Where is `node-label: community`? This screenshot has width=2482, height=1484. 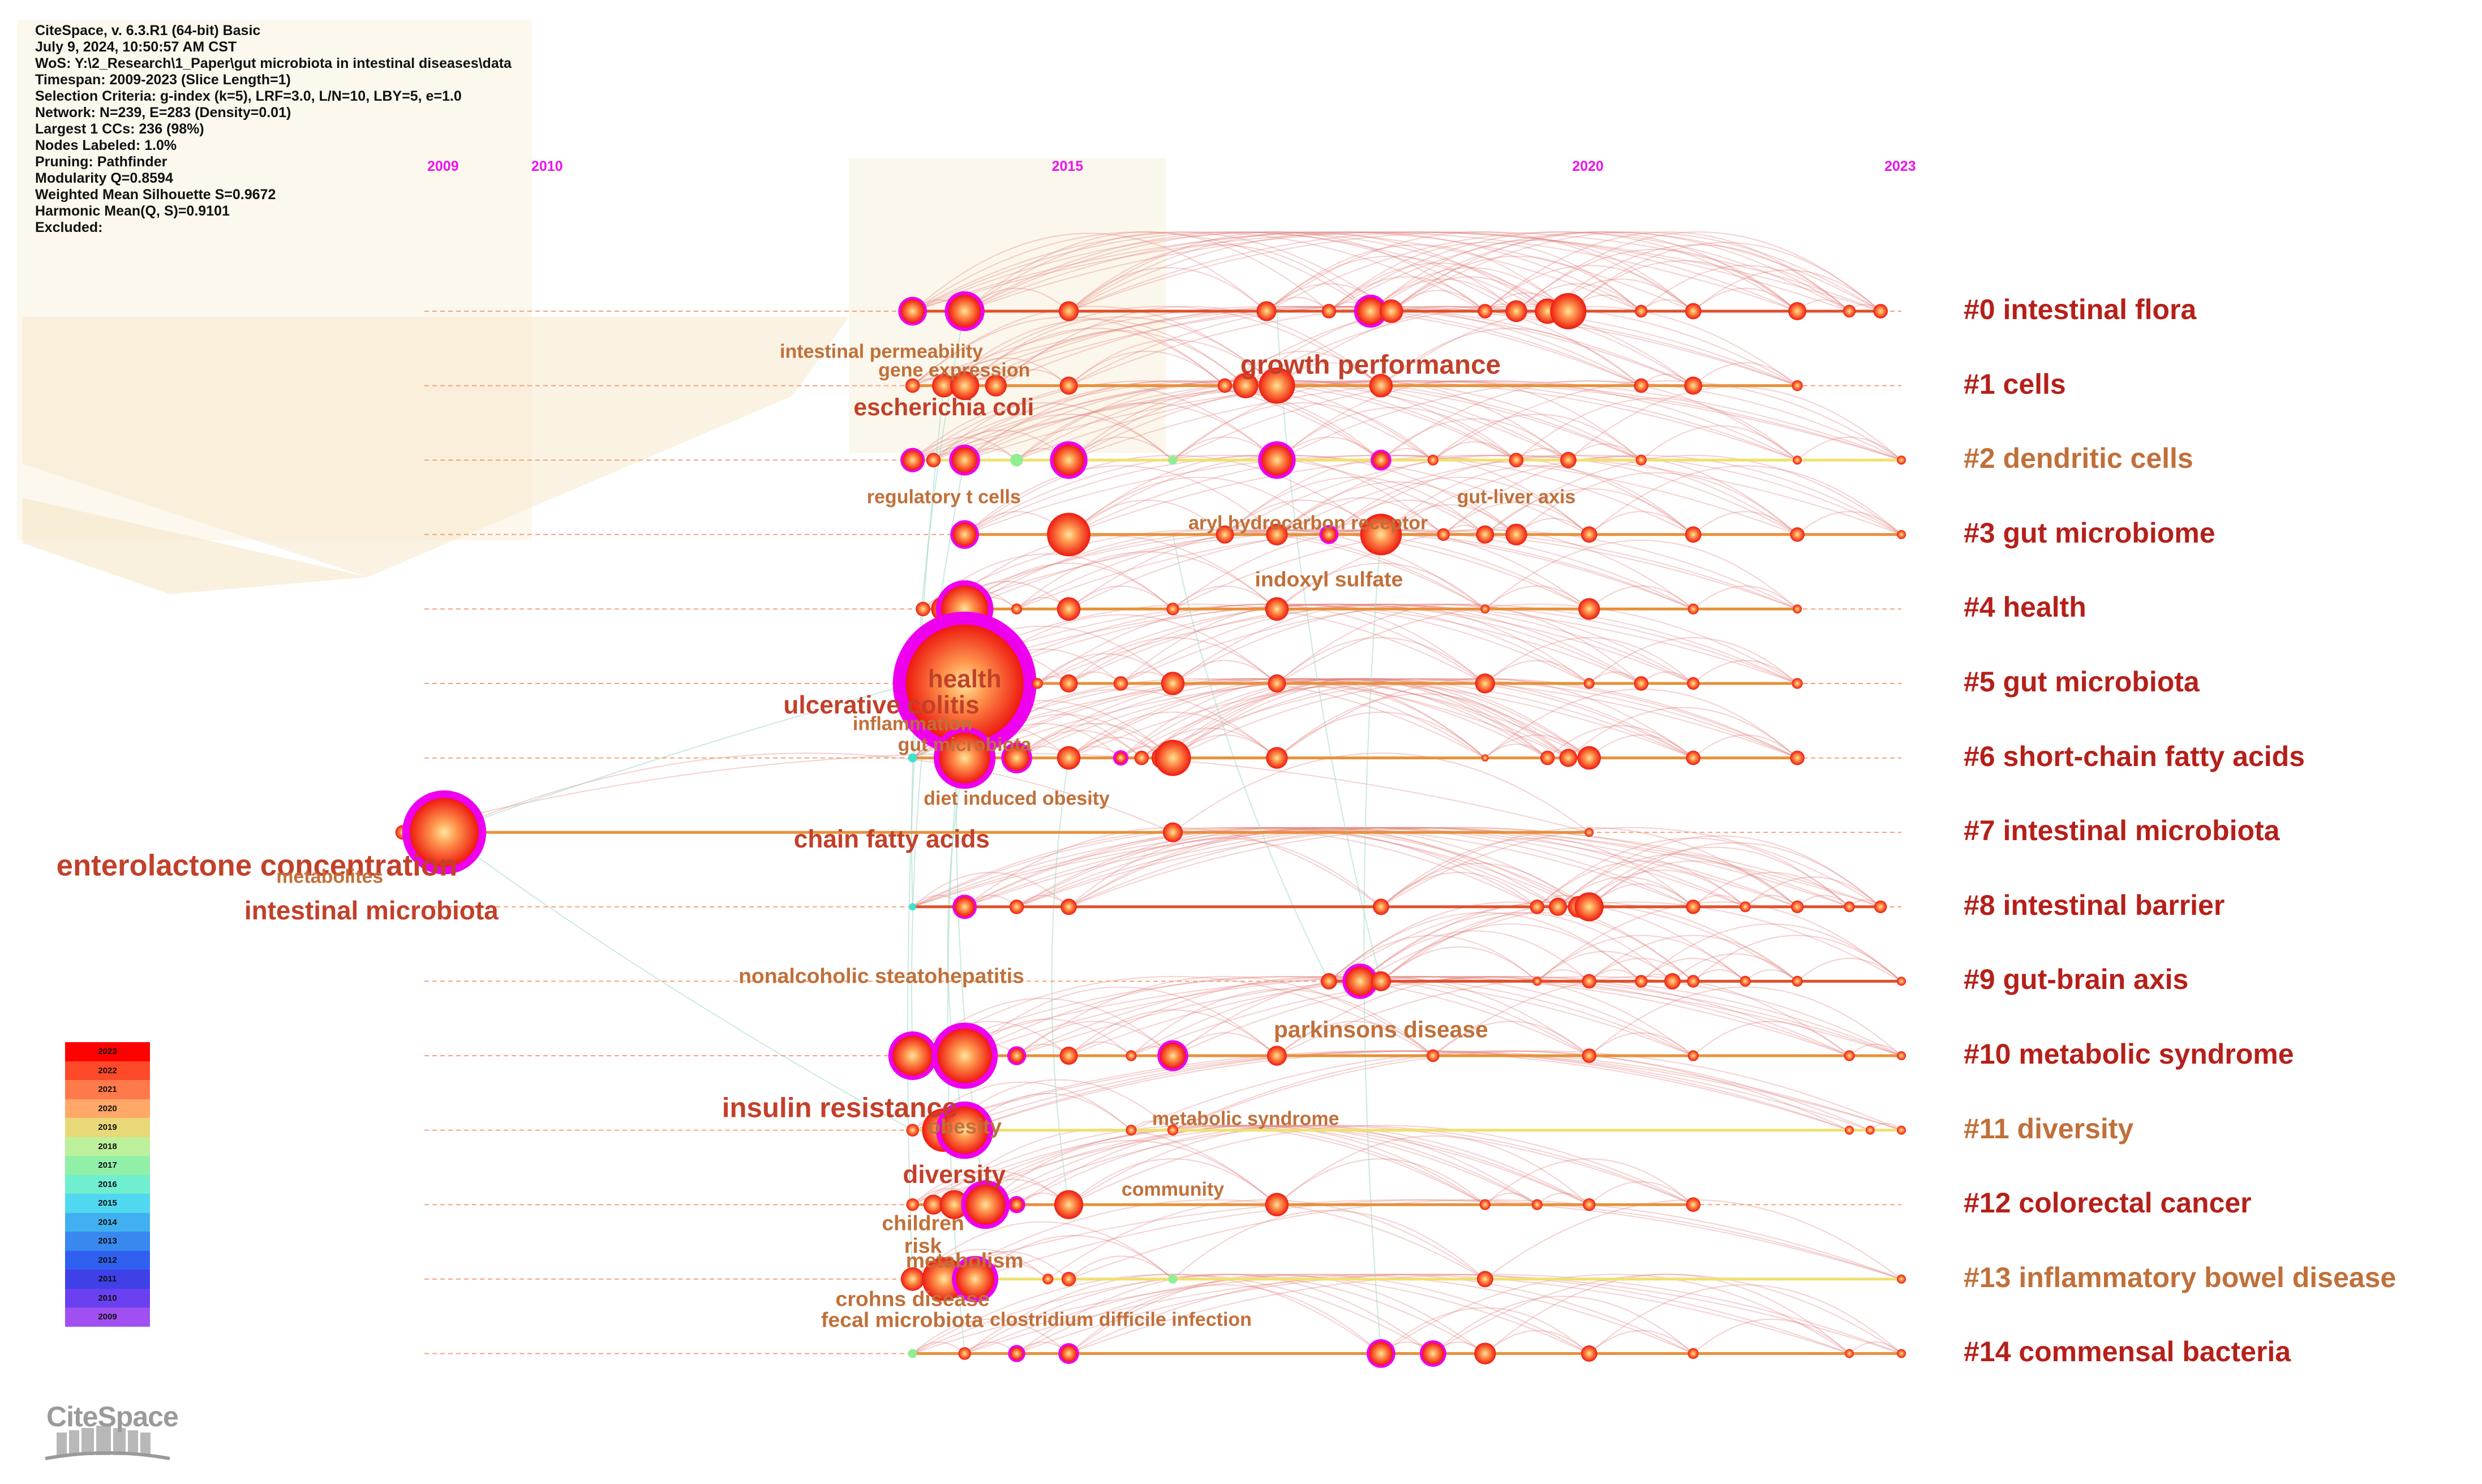
node-label: community is located at coordinates (1173, 1189).